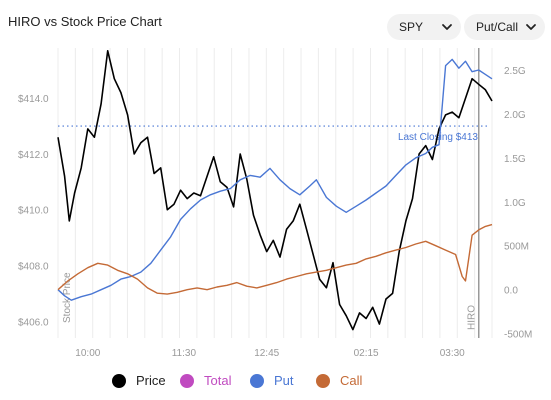 This screenshot has height=400, width=551. What do you see at coordinates (351, 380) in the screenshot?
I see `legend-call-label: Call` at bounding box center [351, 380].